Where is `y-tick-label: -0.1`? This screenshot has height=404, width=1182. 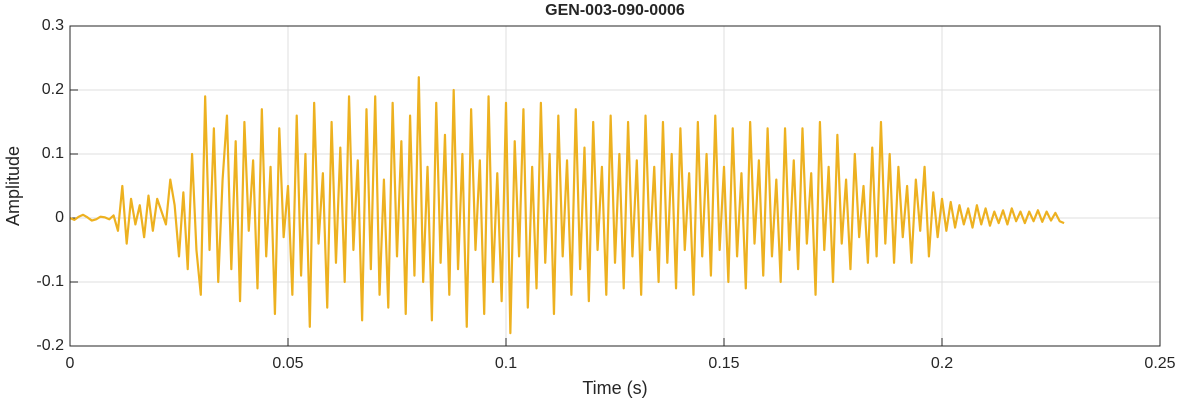
y-tick-label: -0.1 is located at coordinates (50, 281).